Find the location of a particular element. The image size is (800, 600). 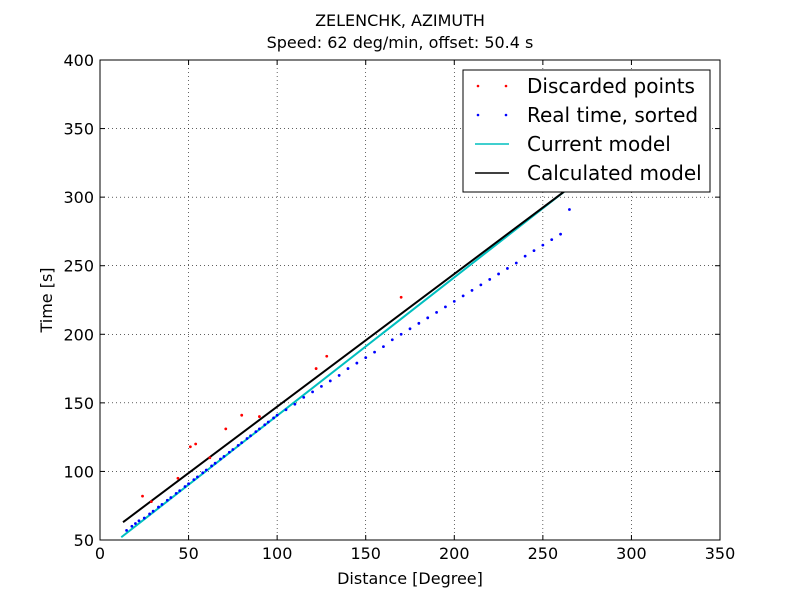

legend-label-real-time-sorted: Real time, sorted is located at coordinates (612, 115).